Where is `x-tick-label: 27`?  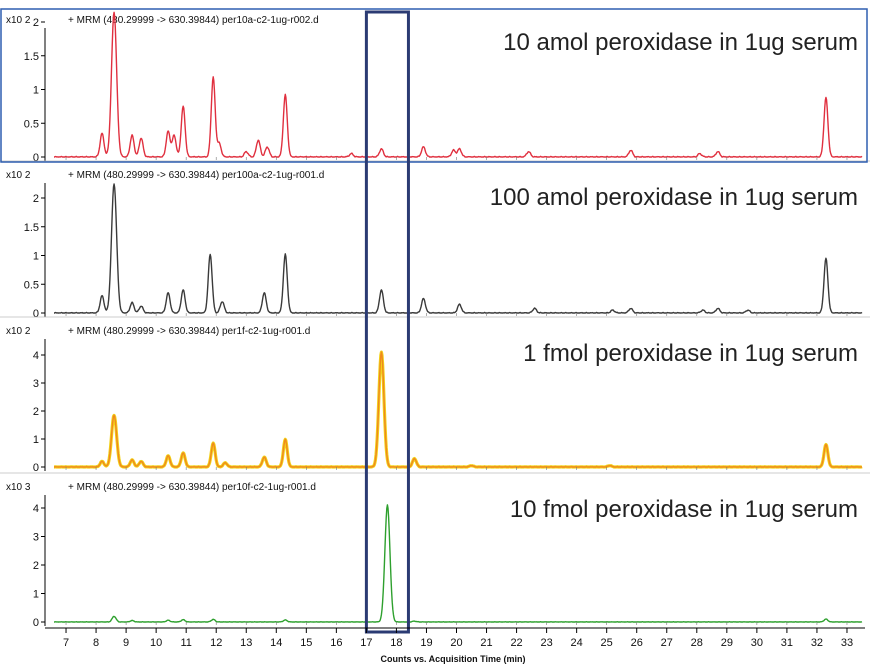
x-tick-label: 27 is located at coordinates (667, 643).